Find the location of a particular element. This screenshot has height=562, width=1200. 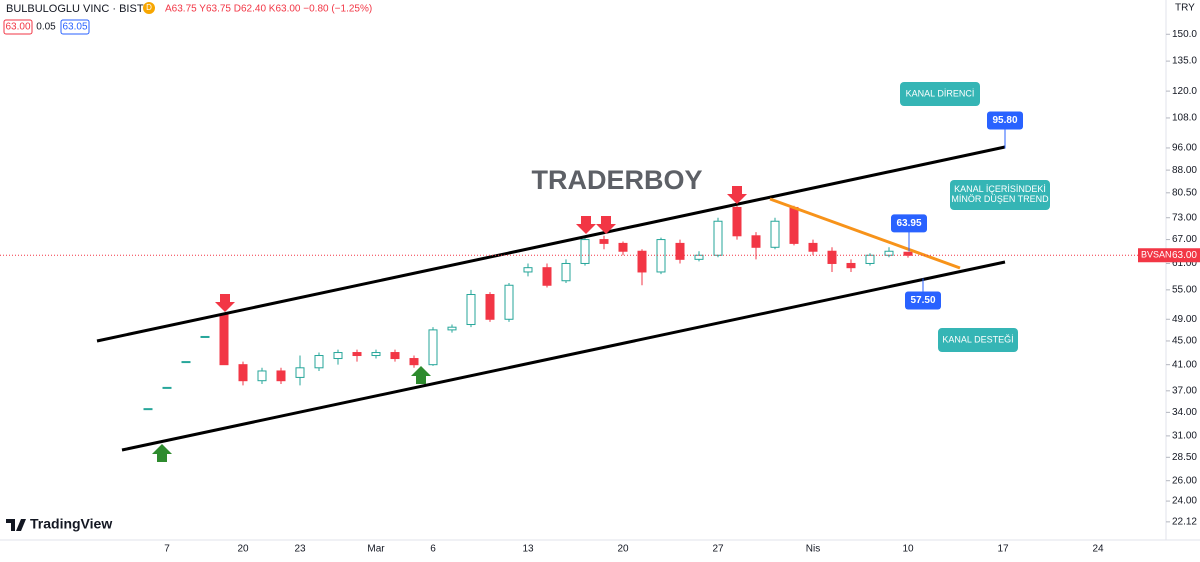

trend-line is located at coordinates (865, 233).